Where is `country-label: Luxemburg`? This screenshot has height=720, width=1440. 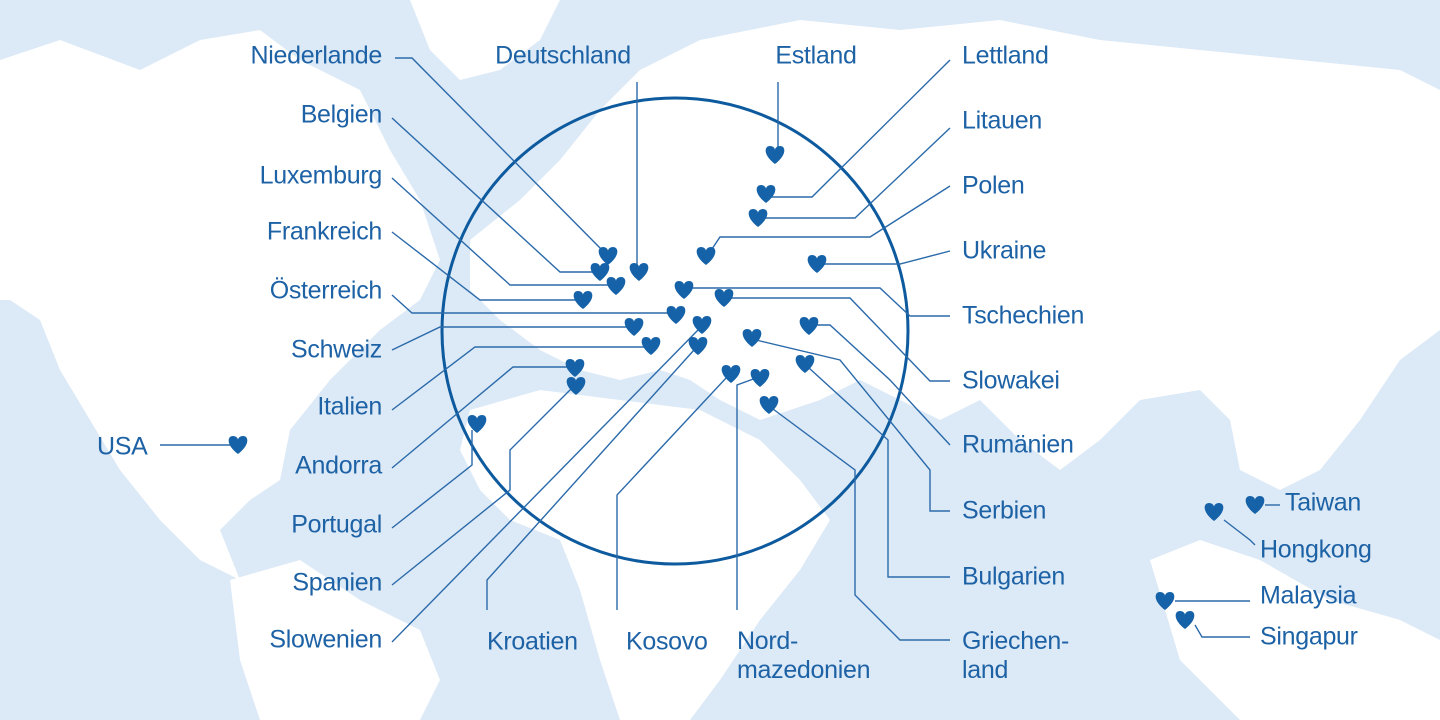 country-label: Luxemburg is located at coordinates (321, 175).